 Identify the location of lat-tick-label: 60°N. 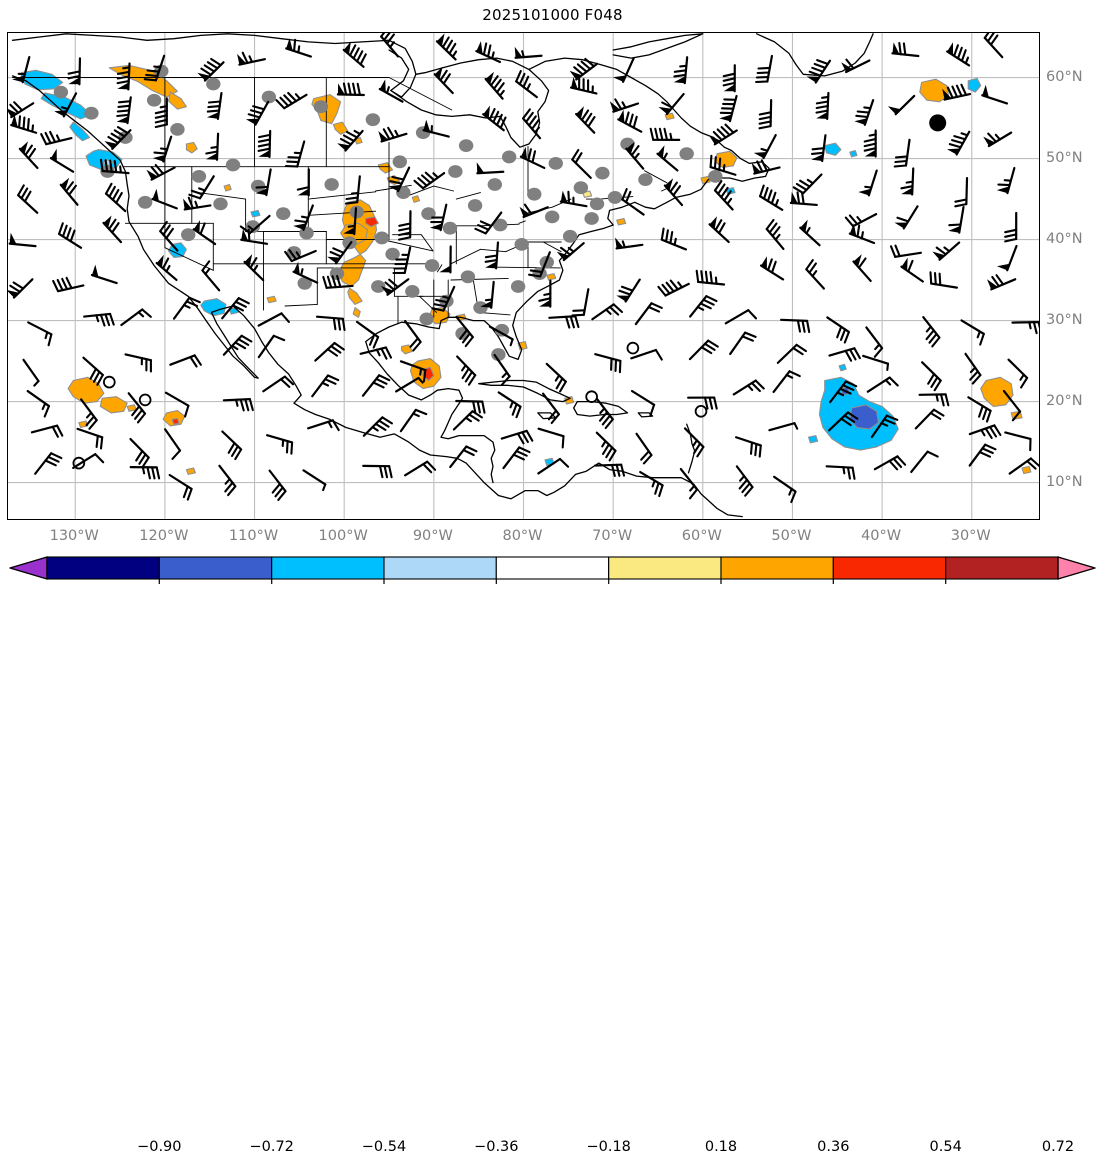
(1064, 77).